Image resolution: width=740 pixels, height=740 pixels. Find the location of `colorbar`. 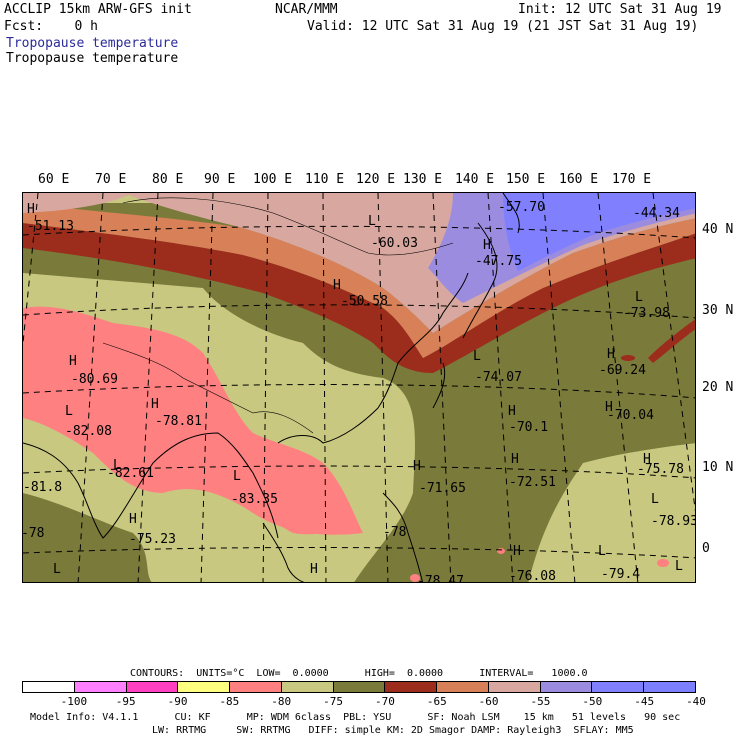

colorbar is located at coordinates (359, 687).